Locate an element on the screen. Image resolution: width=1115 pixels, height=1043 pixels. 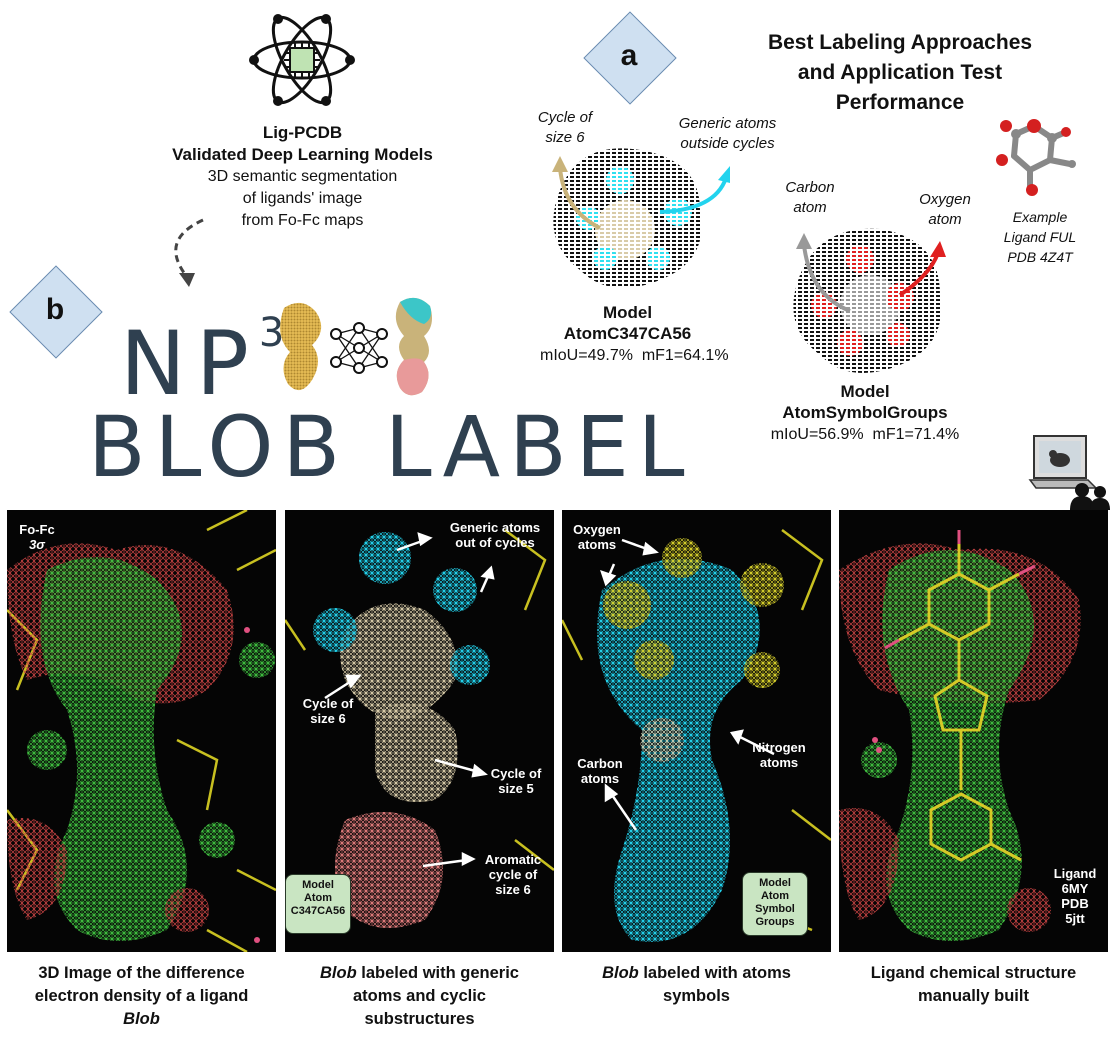
p4-line-3: PDB is located at coordinates (1075, 903).